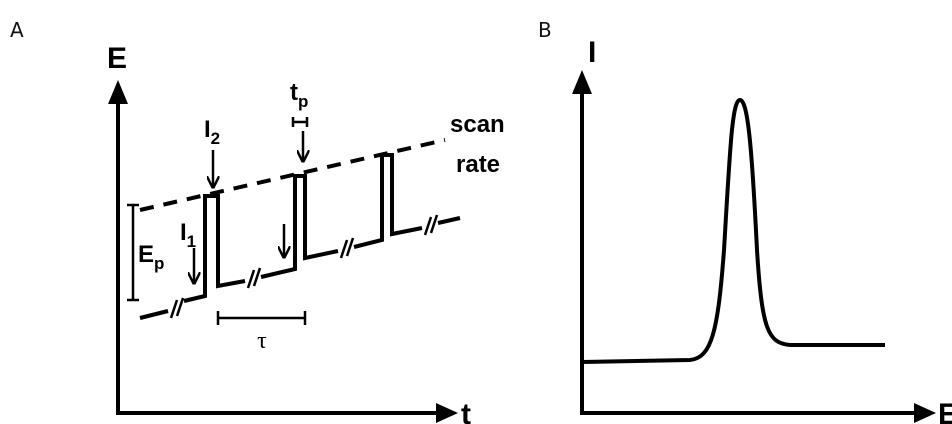 Image resolution: width=952 pixels, height=424 pixels. I want to click on y-axis-label: E, so click(117, 58).